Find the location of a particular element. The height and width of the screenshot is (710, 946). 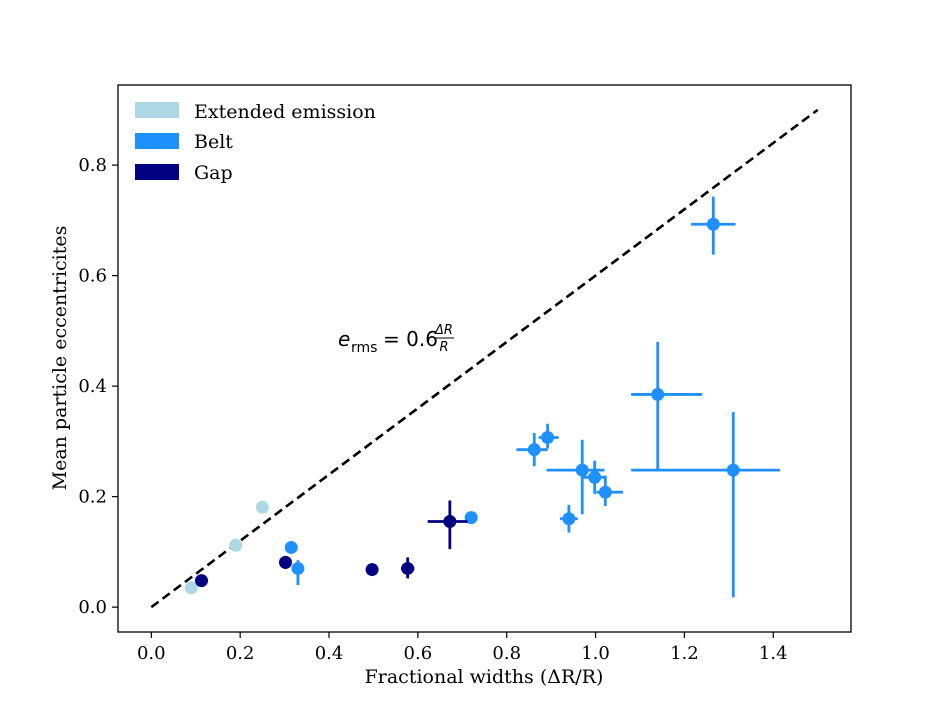

y-tick-label: 0.8 is located at coordinates (92, 165).